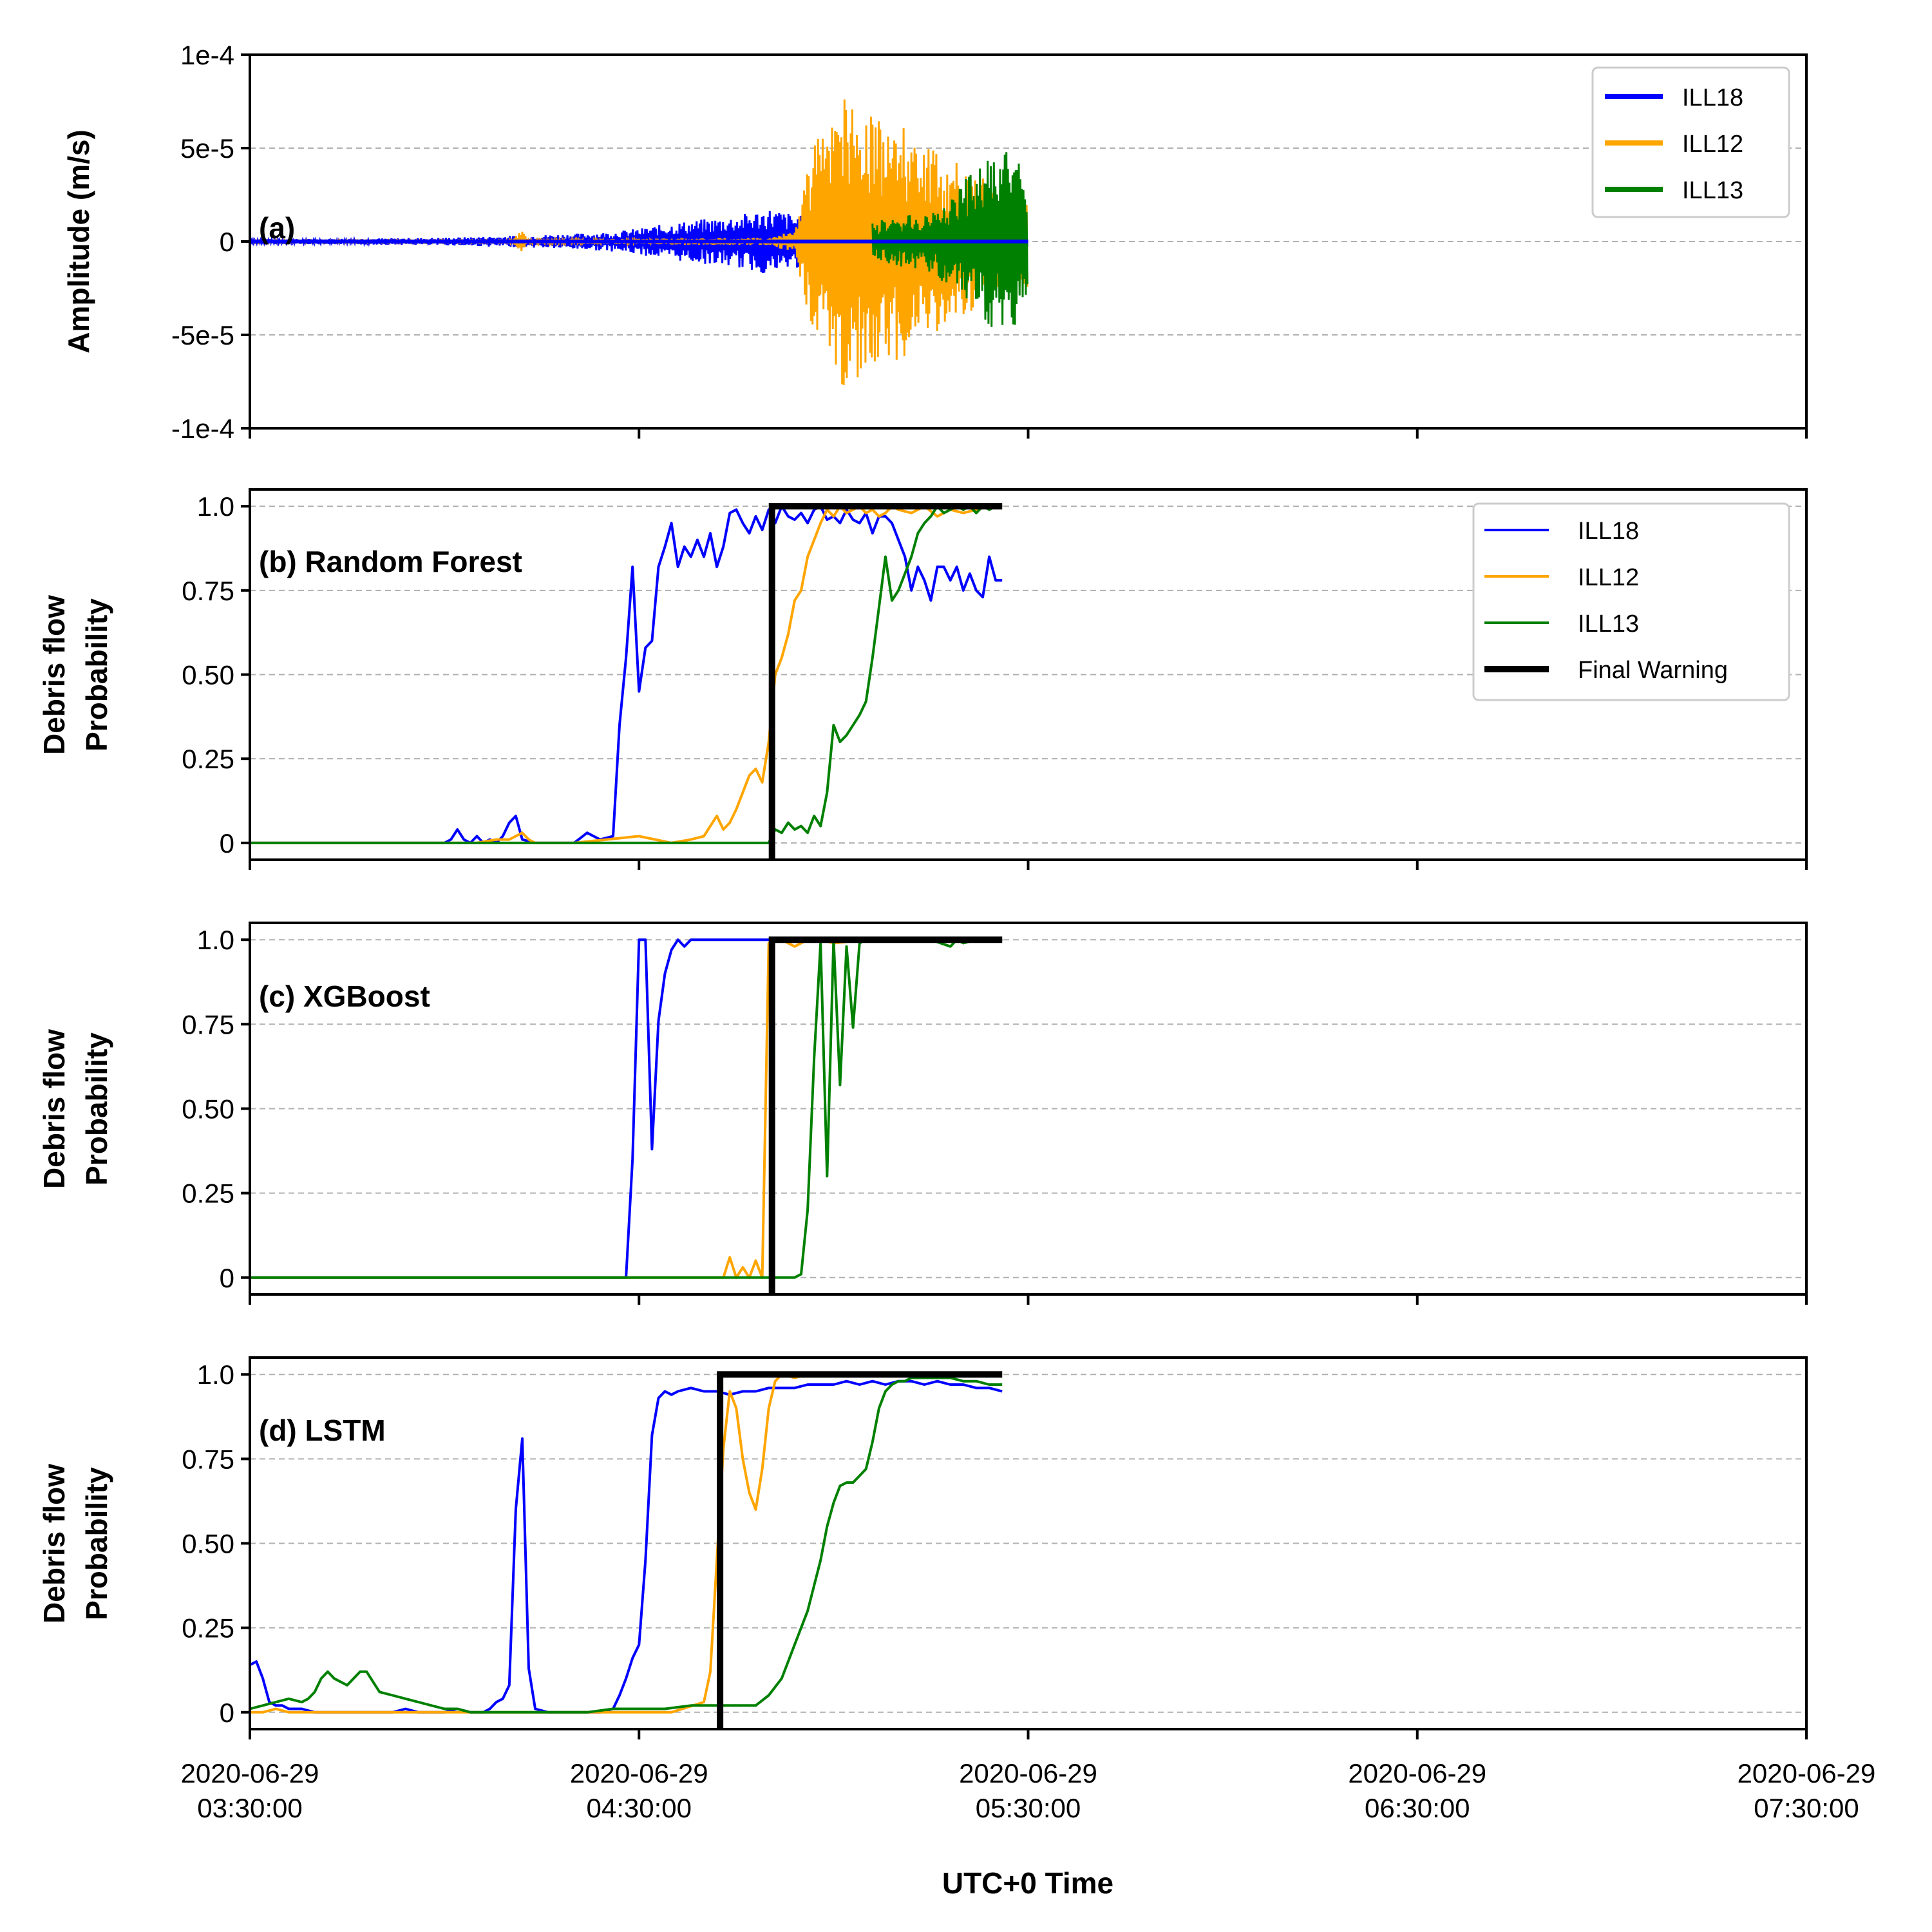 The width and height of the screenshot is (1932, 1932). Describe the element at coordinates (54, 675) in the screenshot. I see `panel-b-y-axis-title-line1: Debris flow` at that location.